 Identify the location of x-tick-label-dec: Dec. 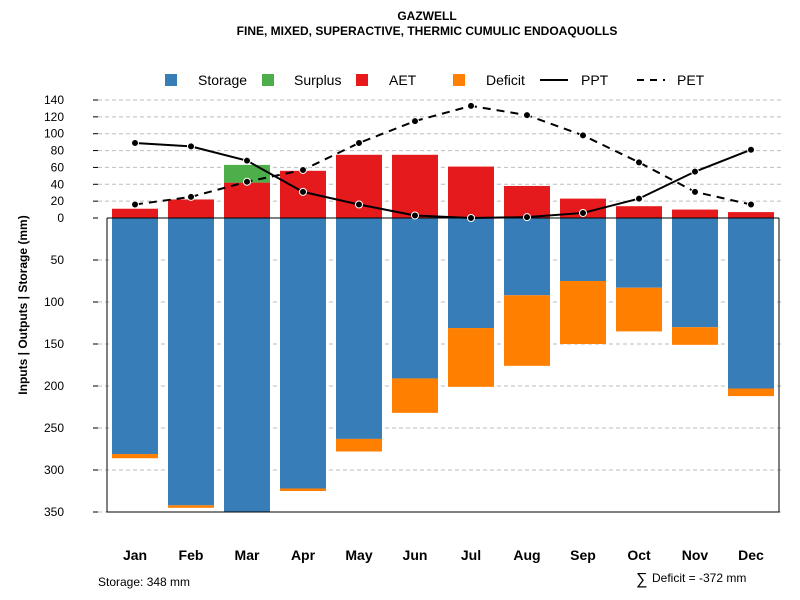
(751, 555).